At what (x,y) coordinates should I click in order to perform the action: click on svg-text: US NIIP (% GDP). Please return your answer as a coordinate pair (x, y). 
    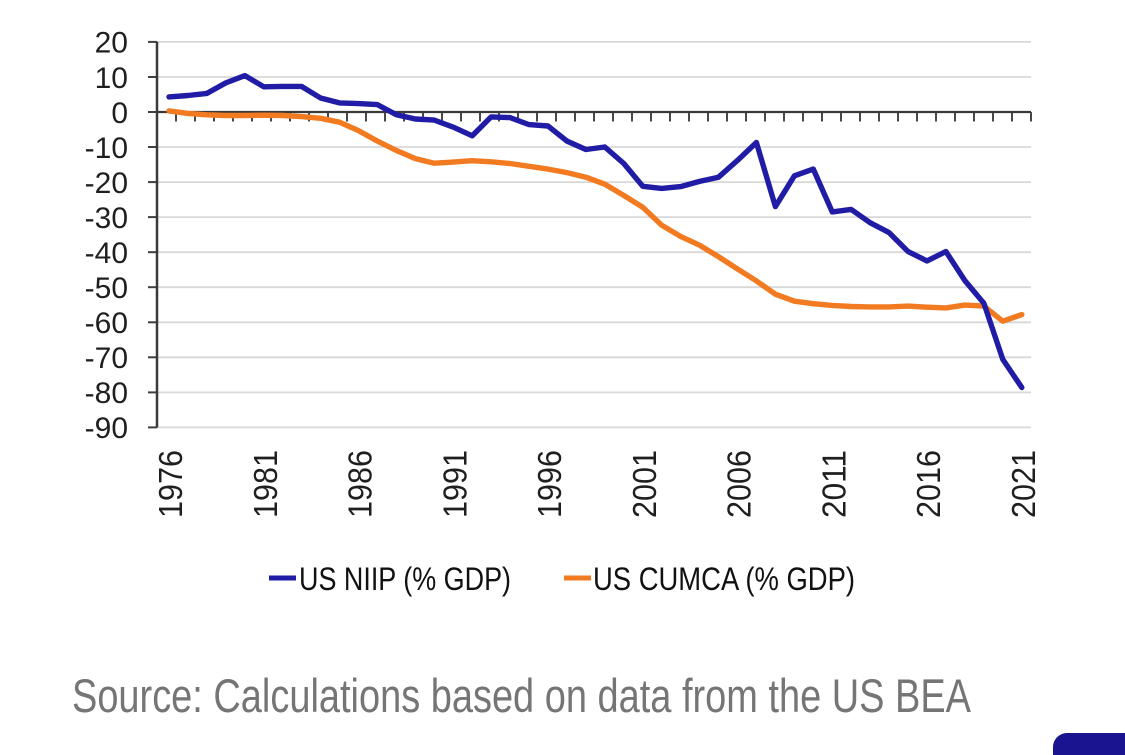
    Looking at the image, I should click on (405, 579).